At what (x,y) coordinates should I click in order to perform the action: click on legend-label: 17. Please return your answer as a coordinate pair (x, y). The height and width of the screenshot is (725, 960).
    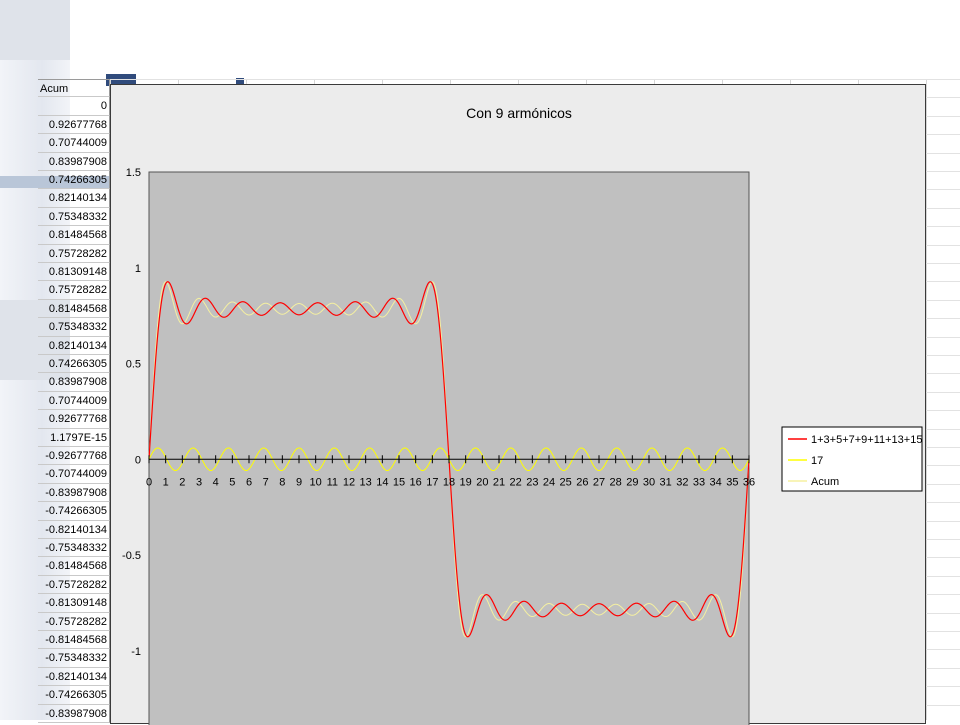
    Looking at the image, I should click on (817, 461).